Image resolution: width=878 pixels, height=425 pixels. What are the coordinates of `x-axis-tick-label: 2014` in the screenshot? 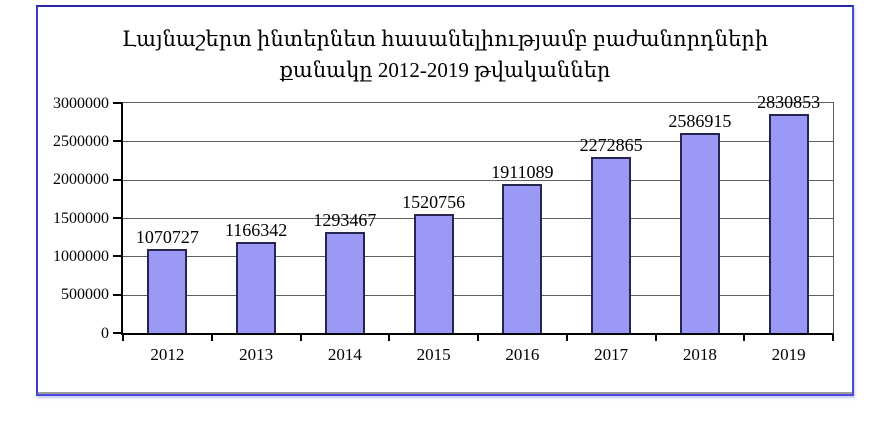 It's located at (344, 354).